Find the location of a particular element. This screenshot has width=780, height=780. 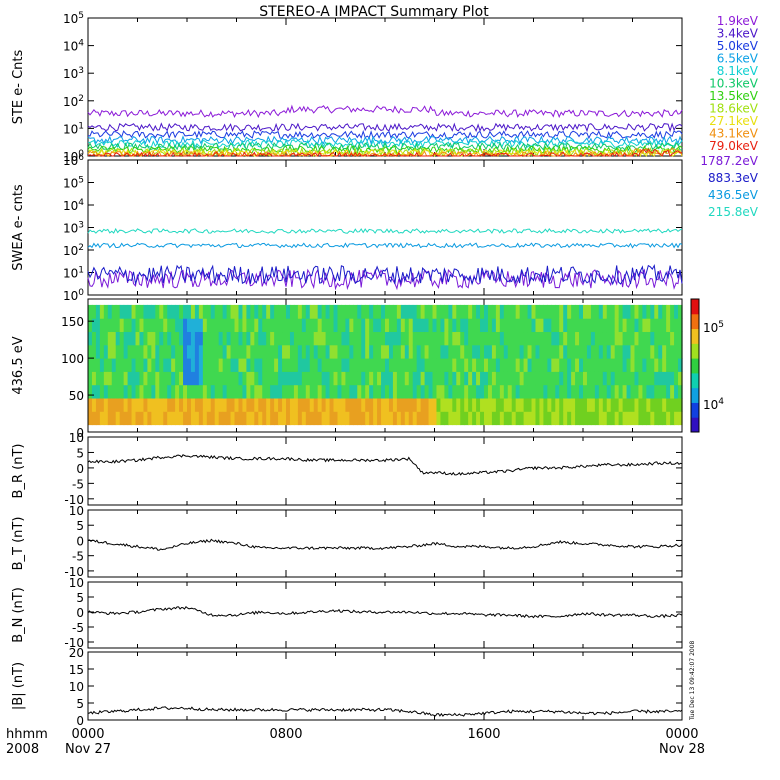

bn-ytick-label: 0 is located at coordinates (80, 613).